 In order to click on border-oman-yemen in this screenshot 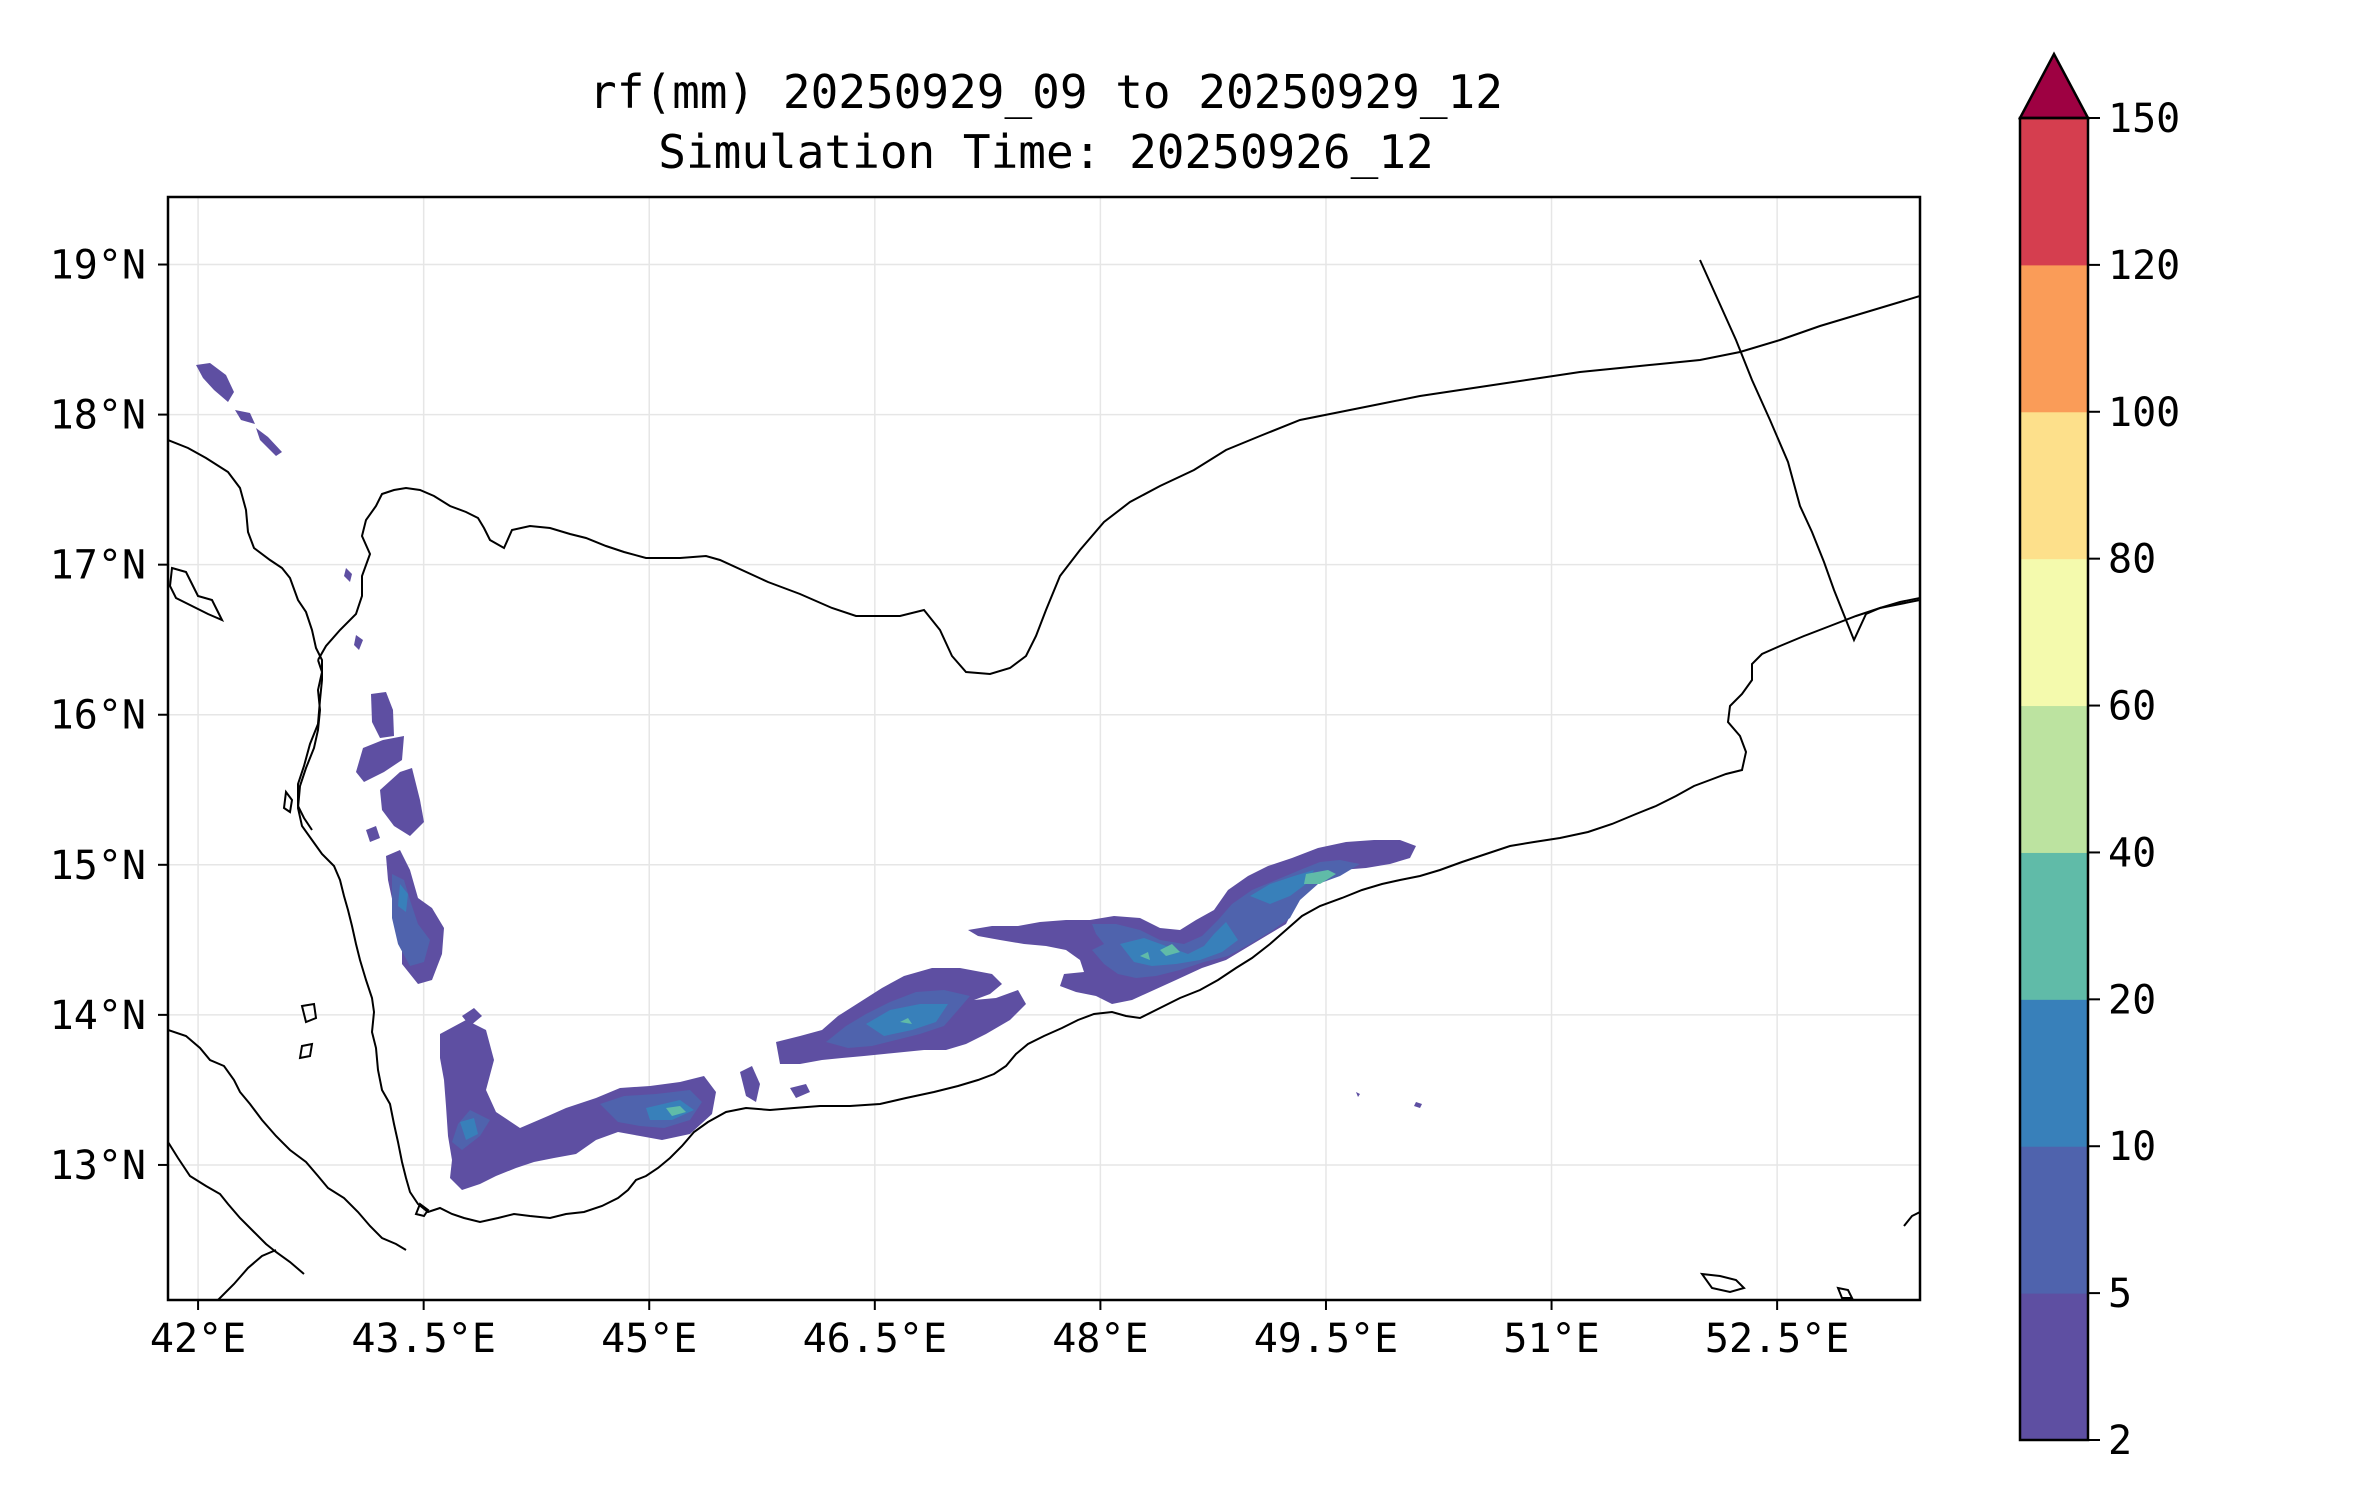, I will do `click(1809, 451)`.